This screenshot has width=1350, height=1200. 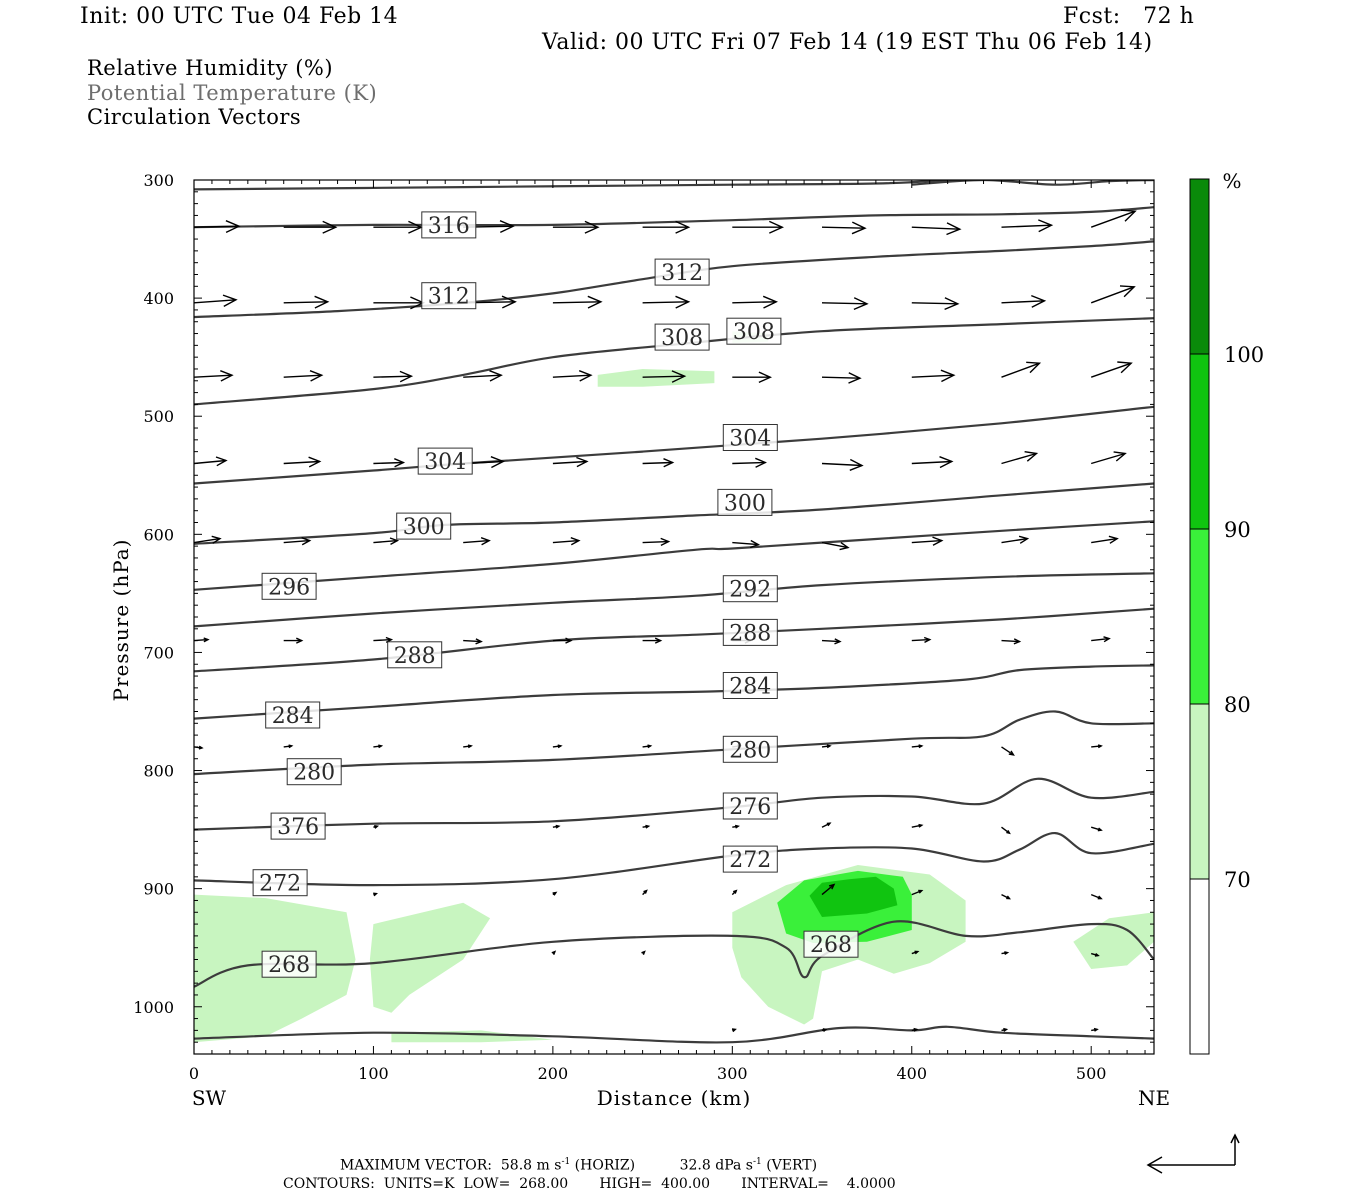 I want to click on x-tick-label: 300, so click(x=732, y=1073).